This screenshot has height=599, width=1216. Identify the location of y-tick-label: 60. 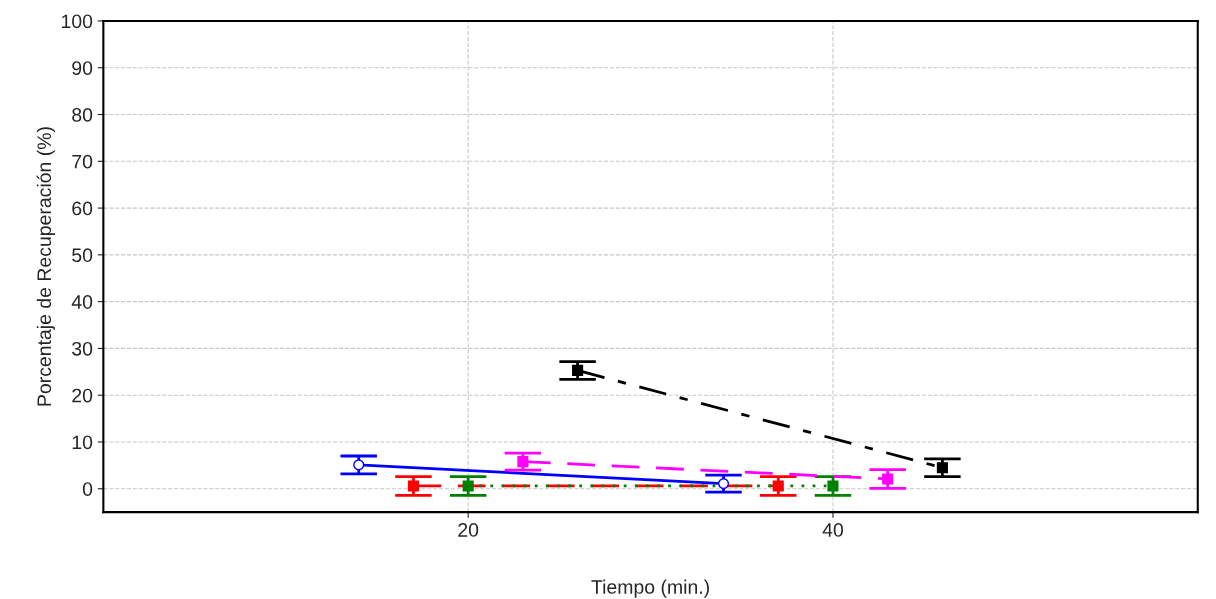
(82, 208).